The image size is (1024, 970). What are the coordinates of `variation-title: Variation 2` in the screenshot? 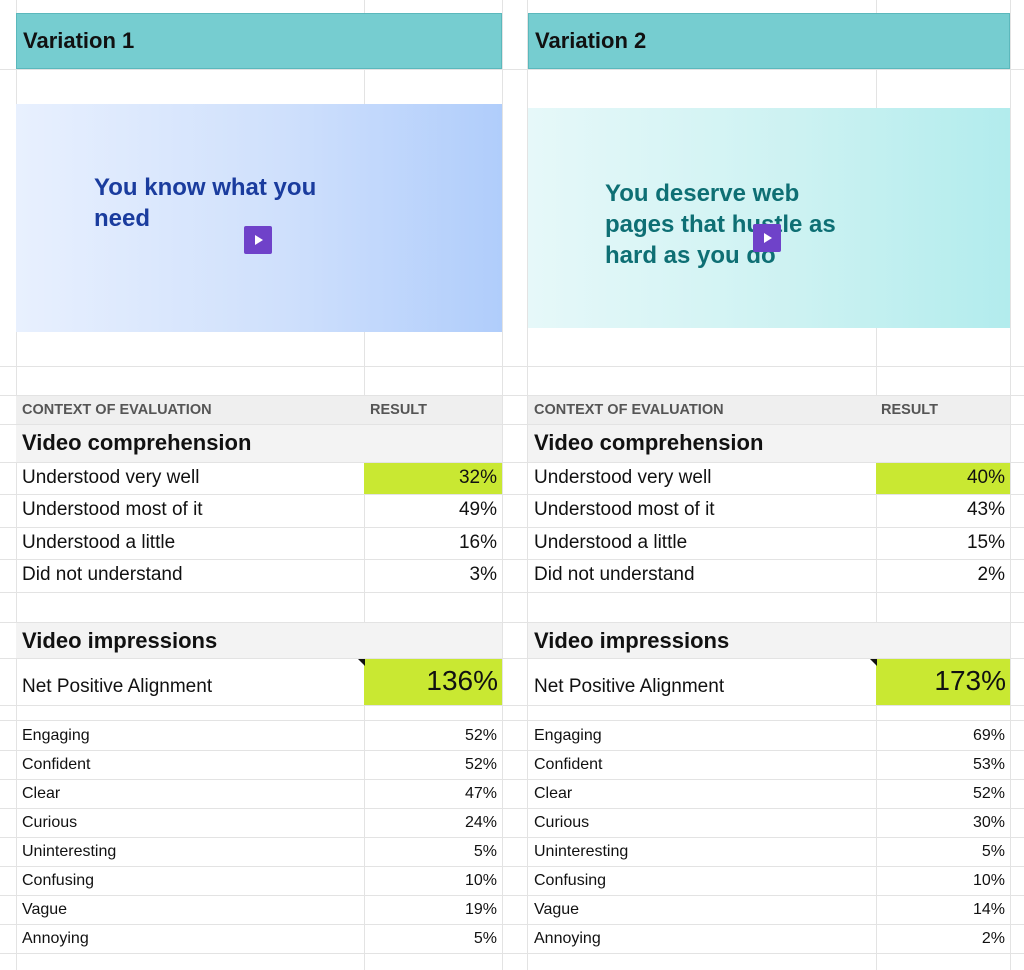 It's located at (591, 40).